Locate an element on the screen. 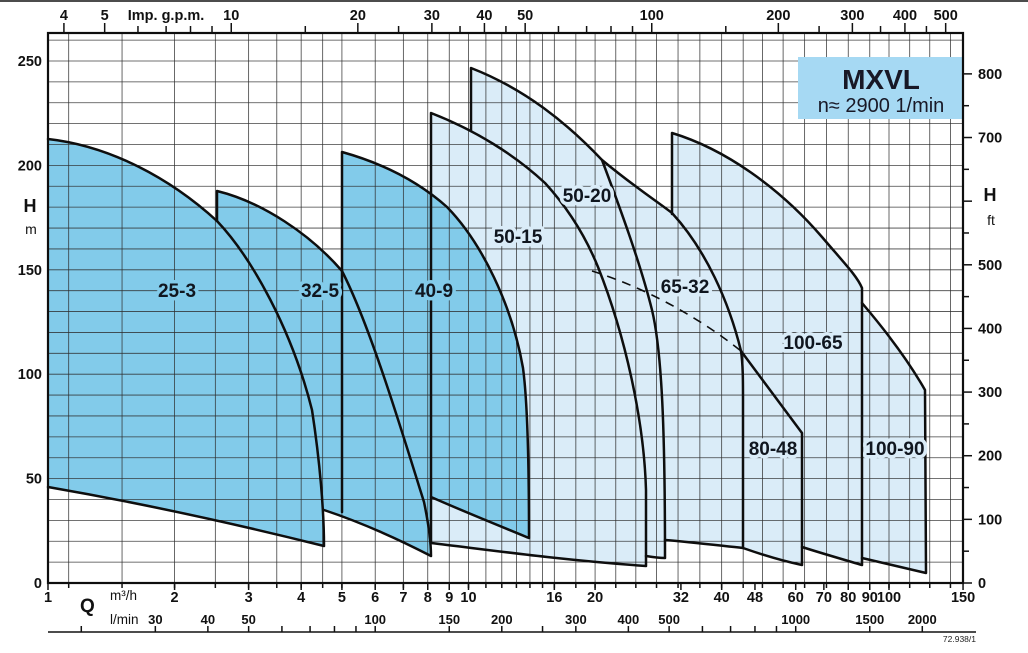 This screenshot has height=653, width=1028. left-axis-tick-label: 100 is located at coordinates (30, 375).